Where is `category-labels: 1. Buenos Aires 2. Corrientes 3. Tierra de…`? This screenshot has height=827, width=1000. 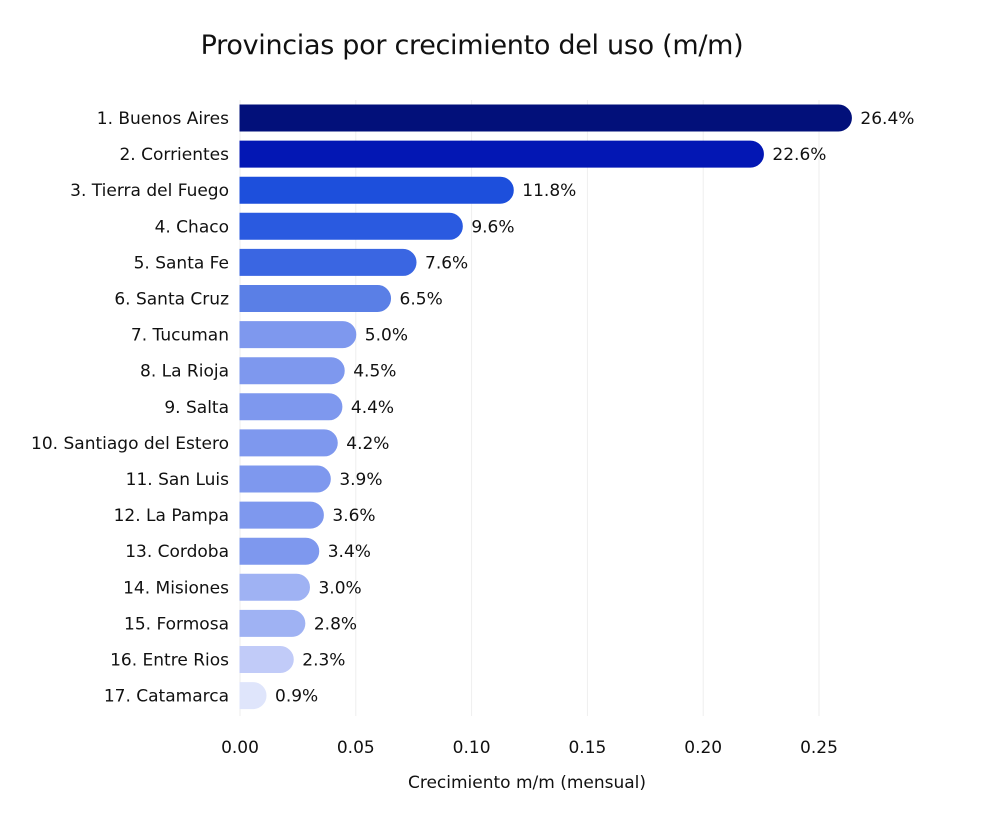
category-labels: 1. Buenos Aires 2. Corrientes 3. Tierra de… is located at coordinates (130, 408).